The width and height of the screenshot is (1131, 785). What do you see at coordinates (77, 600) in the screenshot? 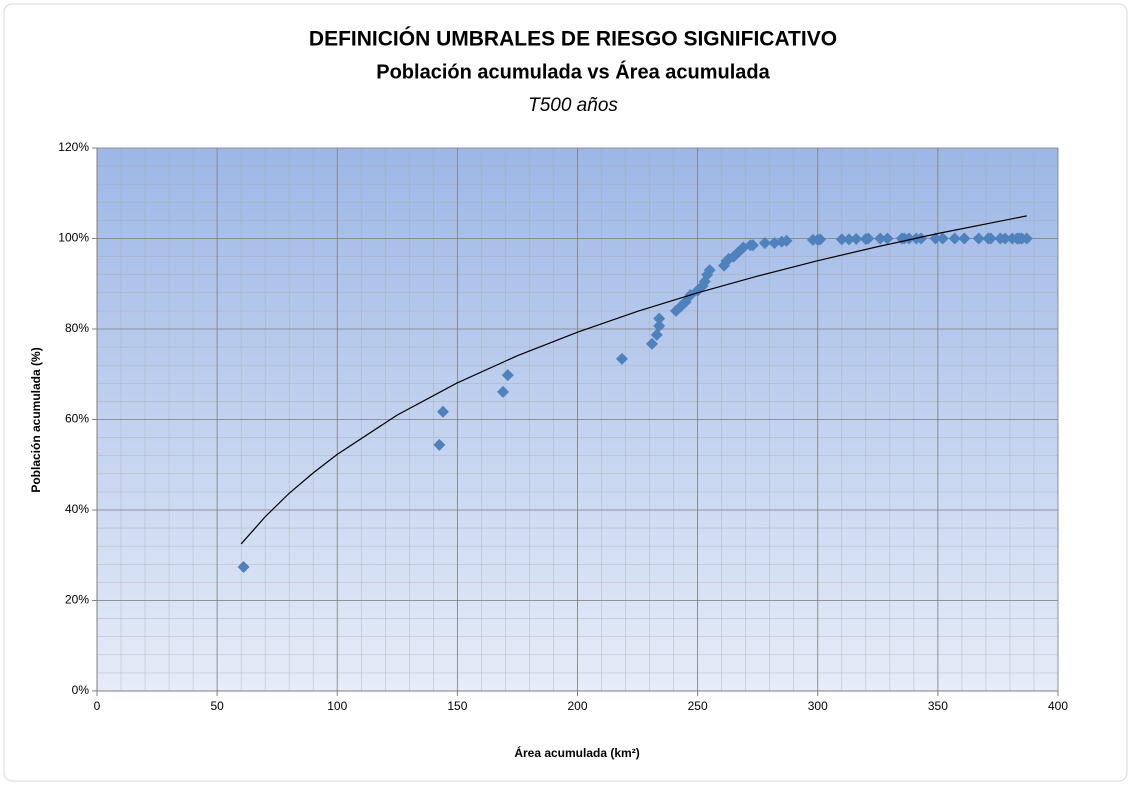
I see `y-tick-label: 20%` at bounding box center [77, 600].